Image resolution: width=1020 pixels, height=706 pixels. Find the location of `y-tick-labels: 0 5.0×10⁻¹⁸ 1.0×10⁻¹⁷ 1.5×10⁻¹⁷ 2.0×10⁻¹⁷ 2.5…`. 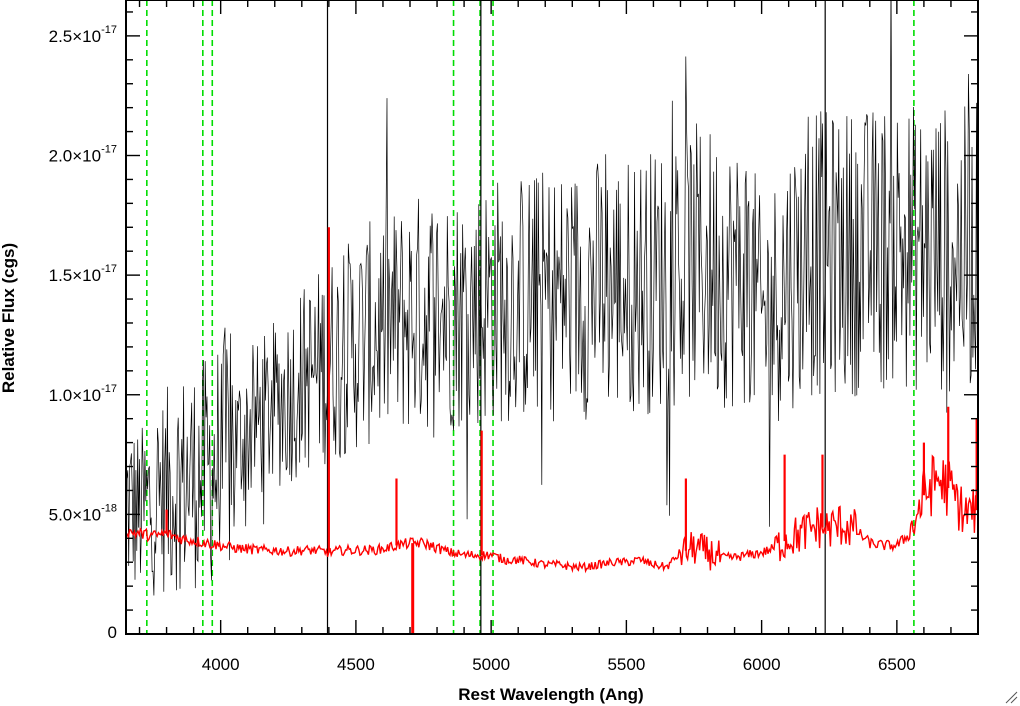

y-tick-labels: 0 5.0×10⁻¹⁸ 1.0×10⁻¹⁷ 1.5×10⁻¹⁷ 2.0×10⁻¹⁷ 2.5… is located at coordinates (83, 333).